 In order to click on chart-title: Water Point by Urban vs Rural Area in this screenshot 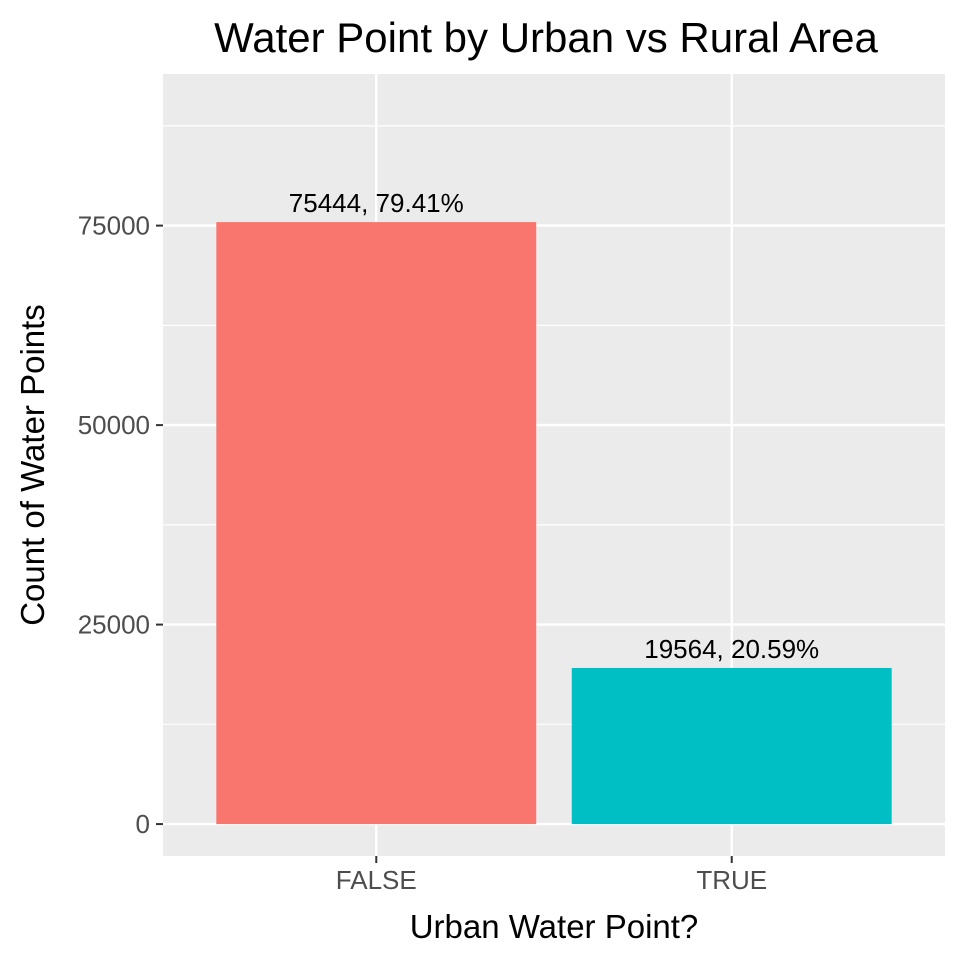, I will do `click(546, 37)`.